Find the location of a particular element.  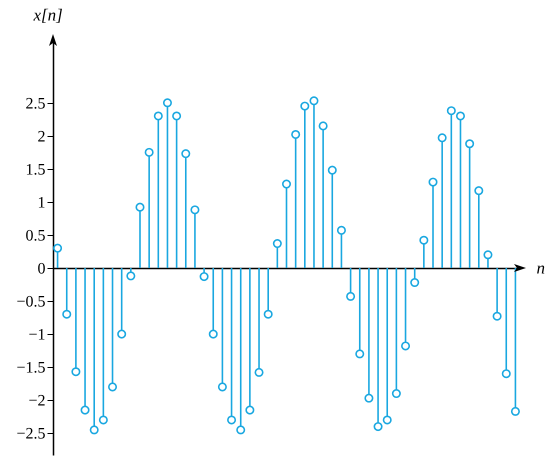

y-tick-label: −1 is located at coordinates (37, 335).